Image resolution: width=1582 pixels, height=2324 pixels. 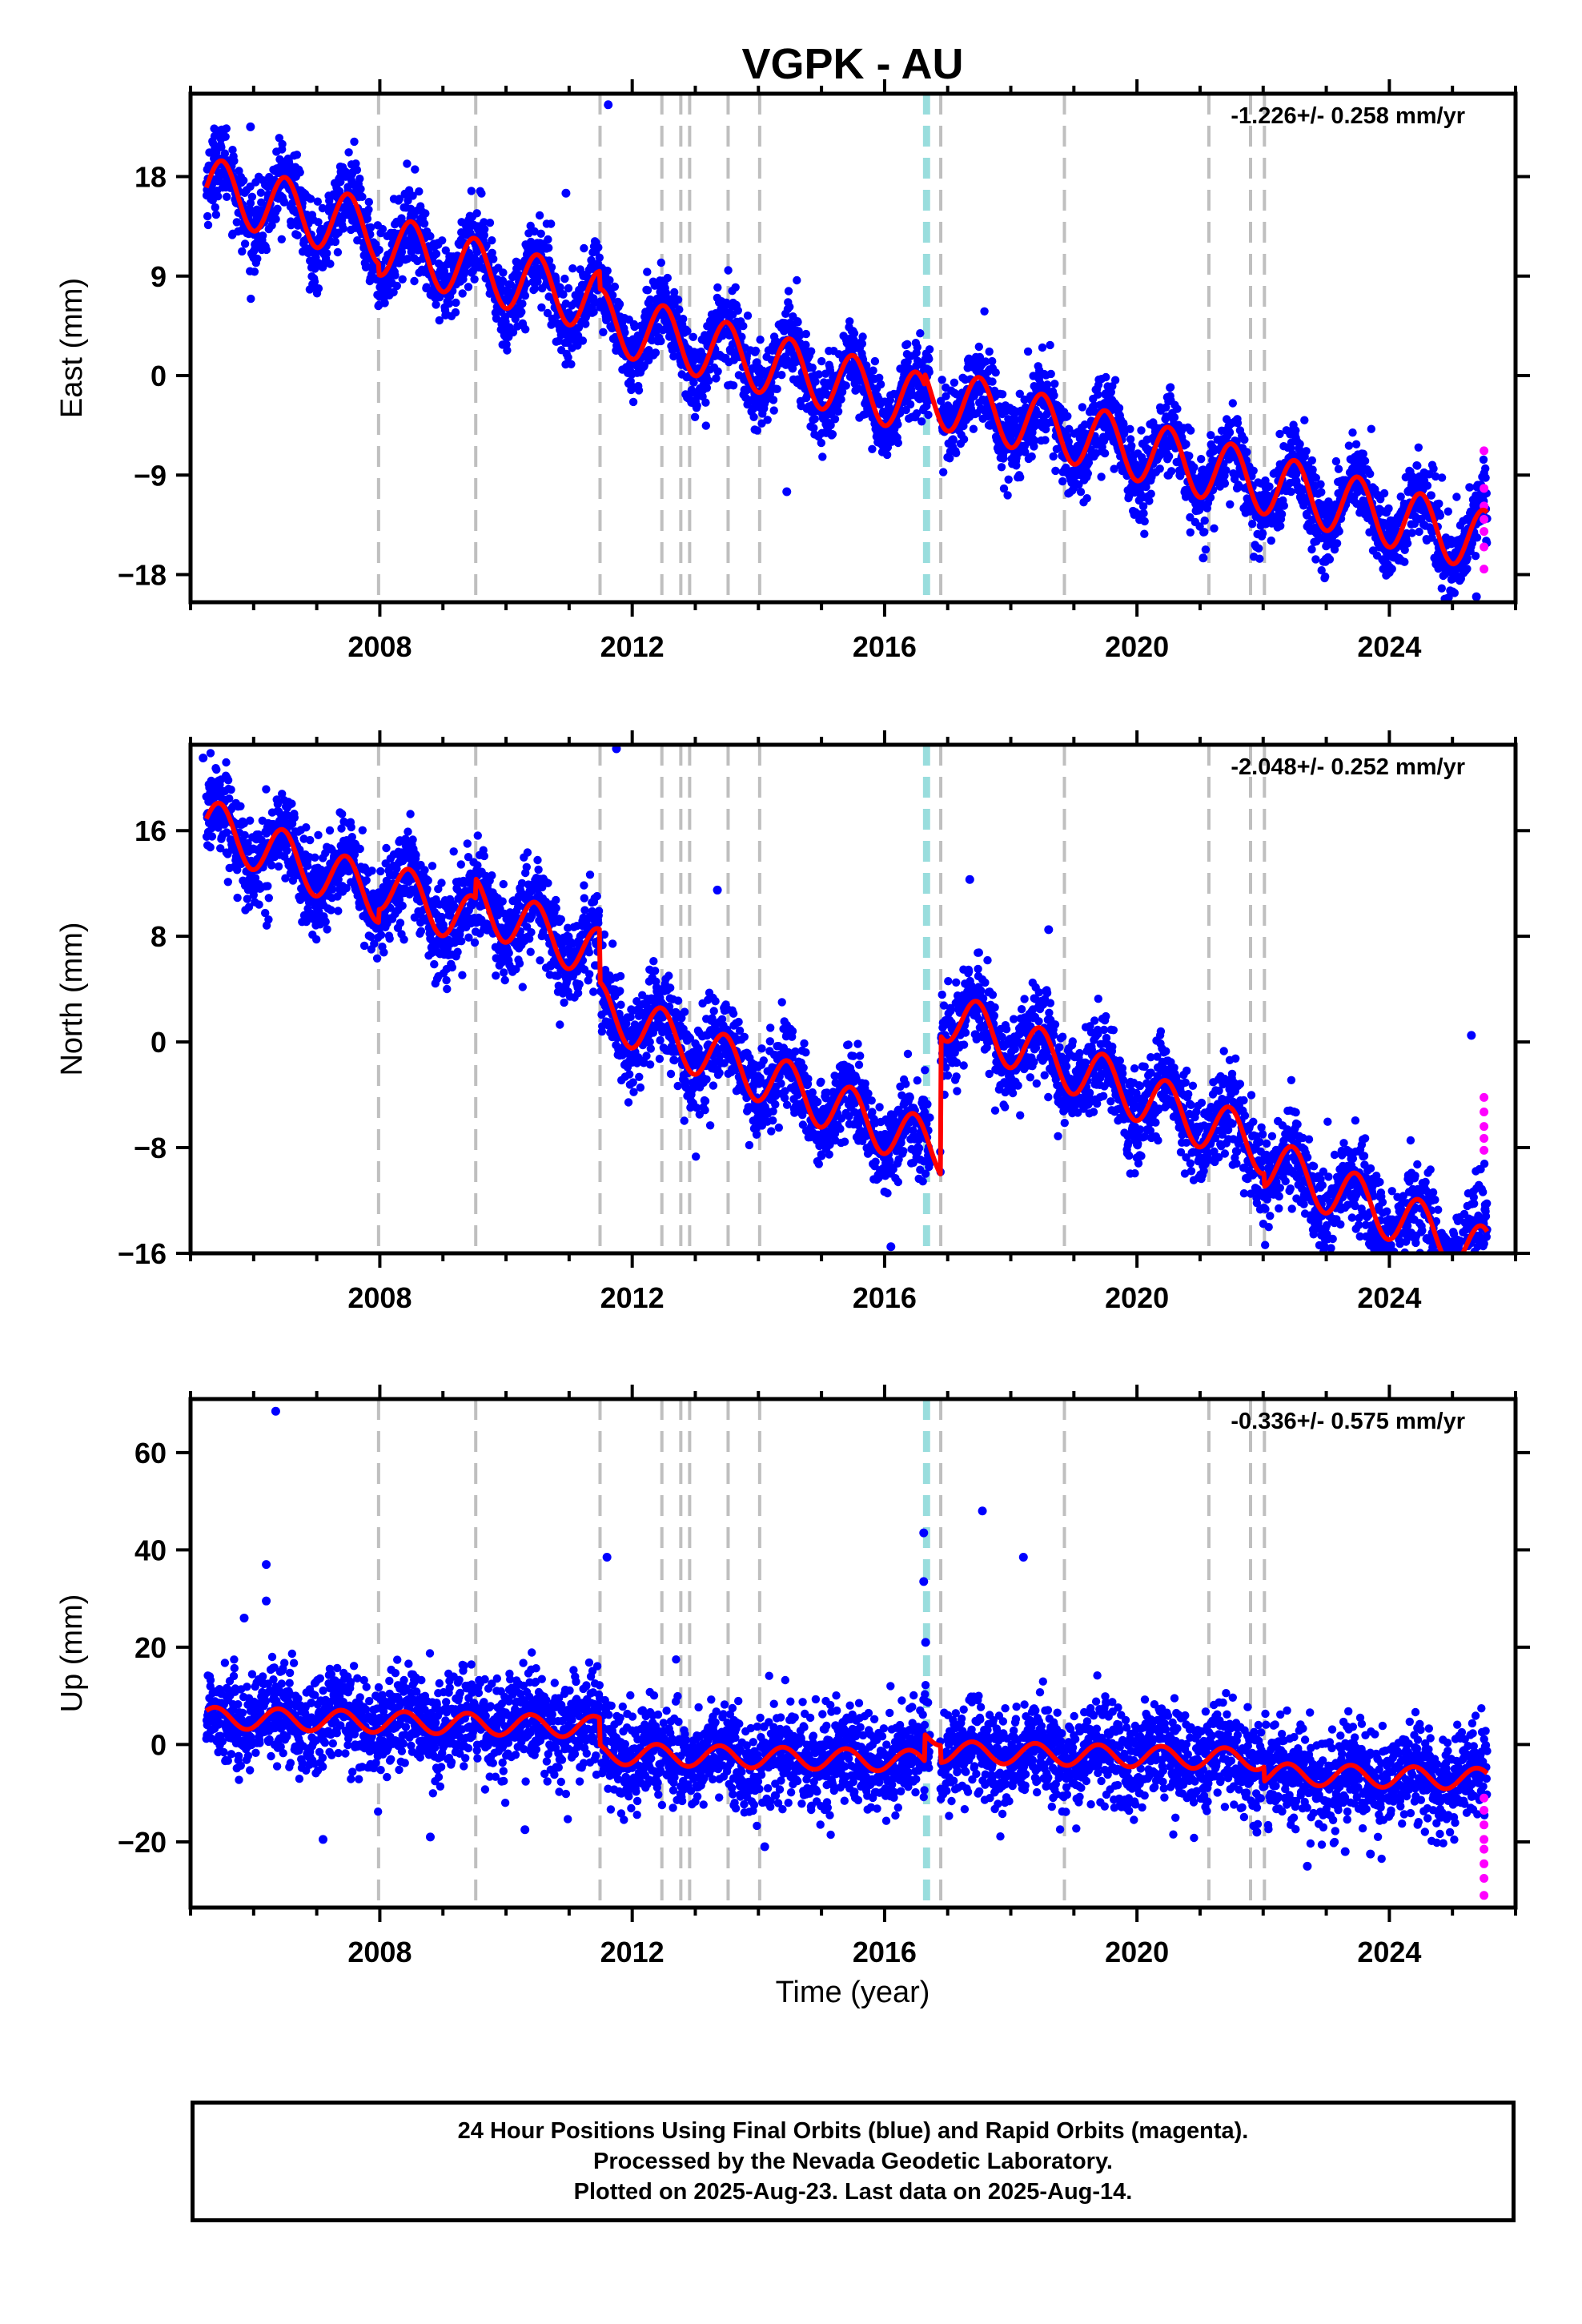 What do you see at coordinates (632, 646) in the screenshot?
I see `x-tick-label: 2012` at bounding box center [632, 646].